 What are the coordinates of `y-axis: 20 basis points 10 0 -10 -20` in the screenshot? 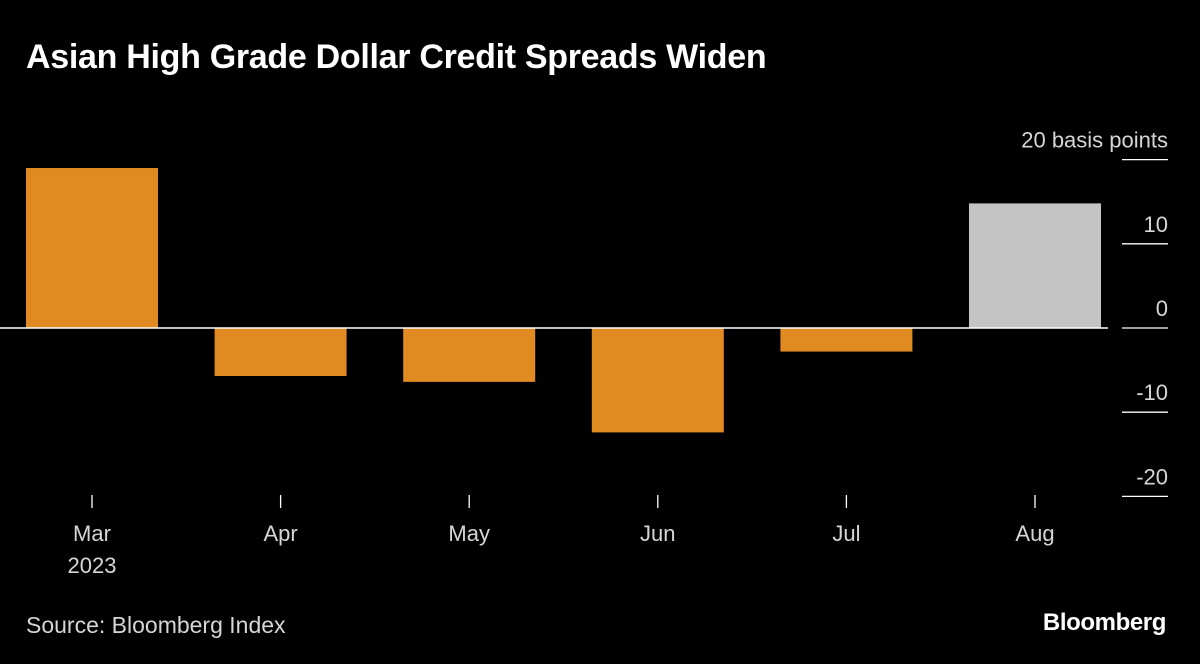 It's located at (1094, 313).